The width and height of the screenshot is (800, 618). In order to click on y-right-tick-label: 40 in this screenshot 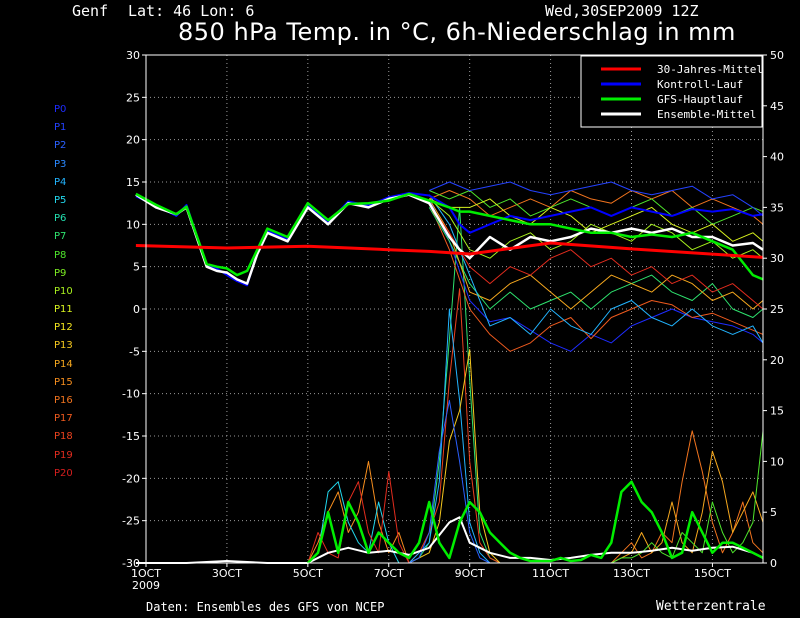, I will do `click(777, 157)`.